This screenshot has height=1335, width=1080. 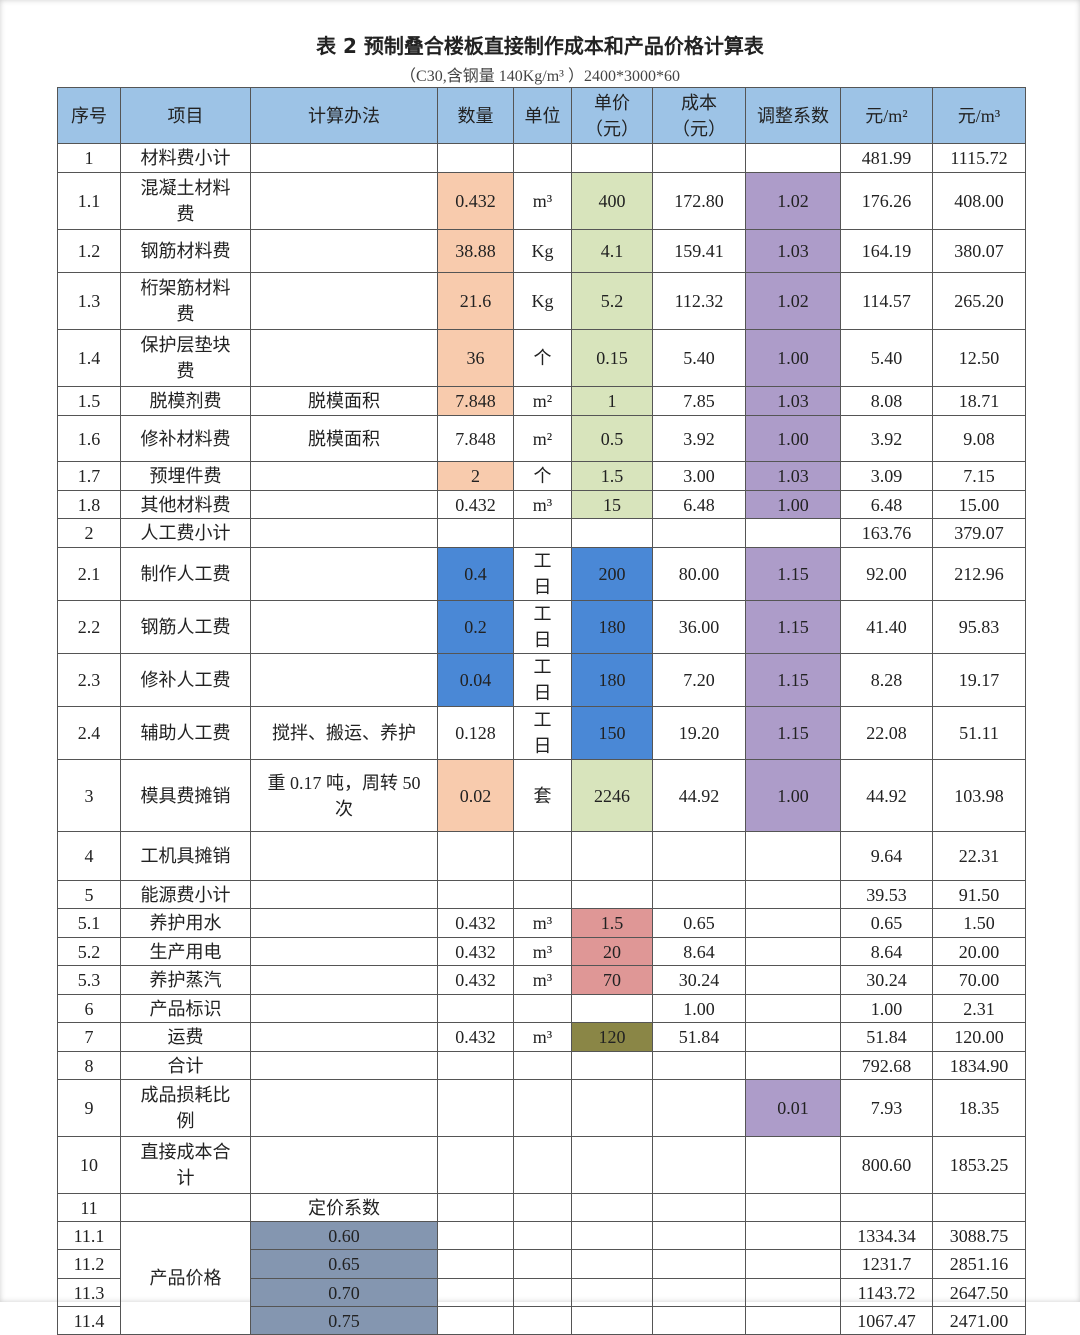 I want to click on cell-price: 1.5, so click(x=612, y=923).